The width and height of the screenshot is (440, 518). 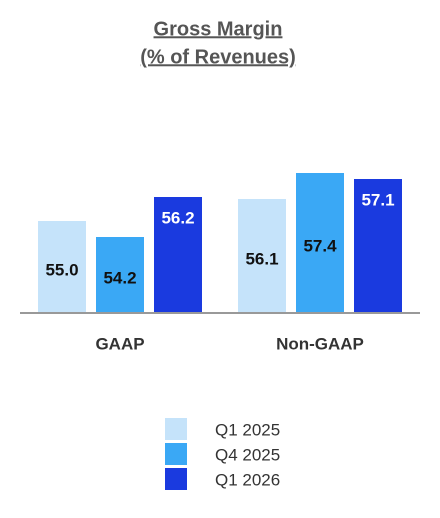 I want to click on x-tick-label: Non-GAAP, so click(x=320, y=343).